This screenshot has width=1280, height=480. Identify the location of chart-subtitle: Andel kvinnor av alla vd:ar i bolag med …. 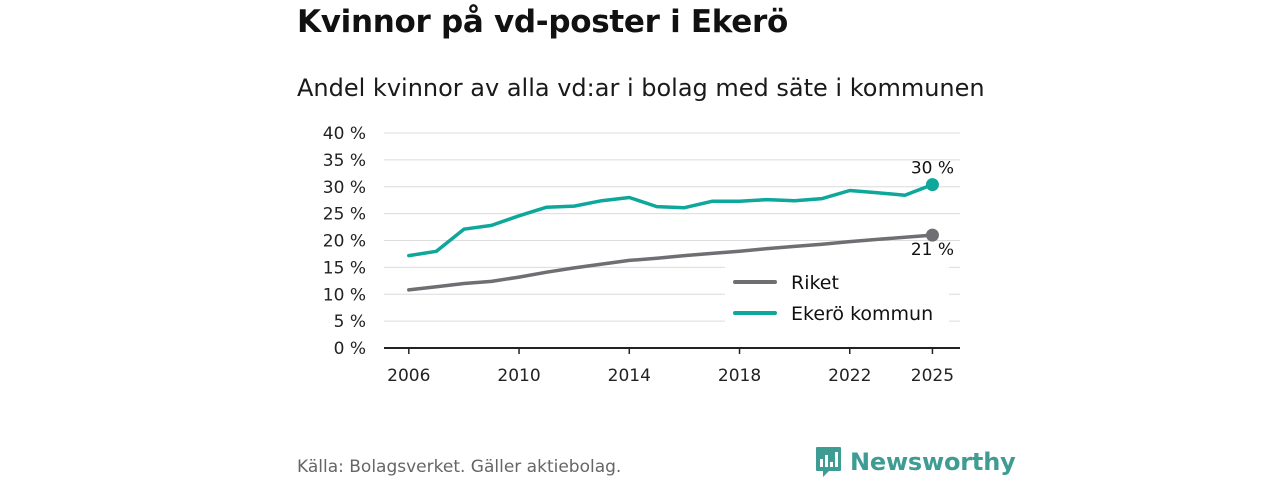
(641, 88).